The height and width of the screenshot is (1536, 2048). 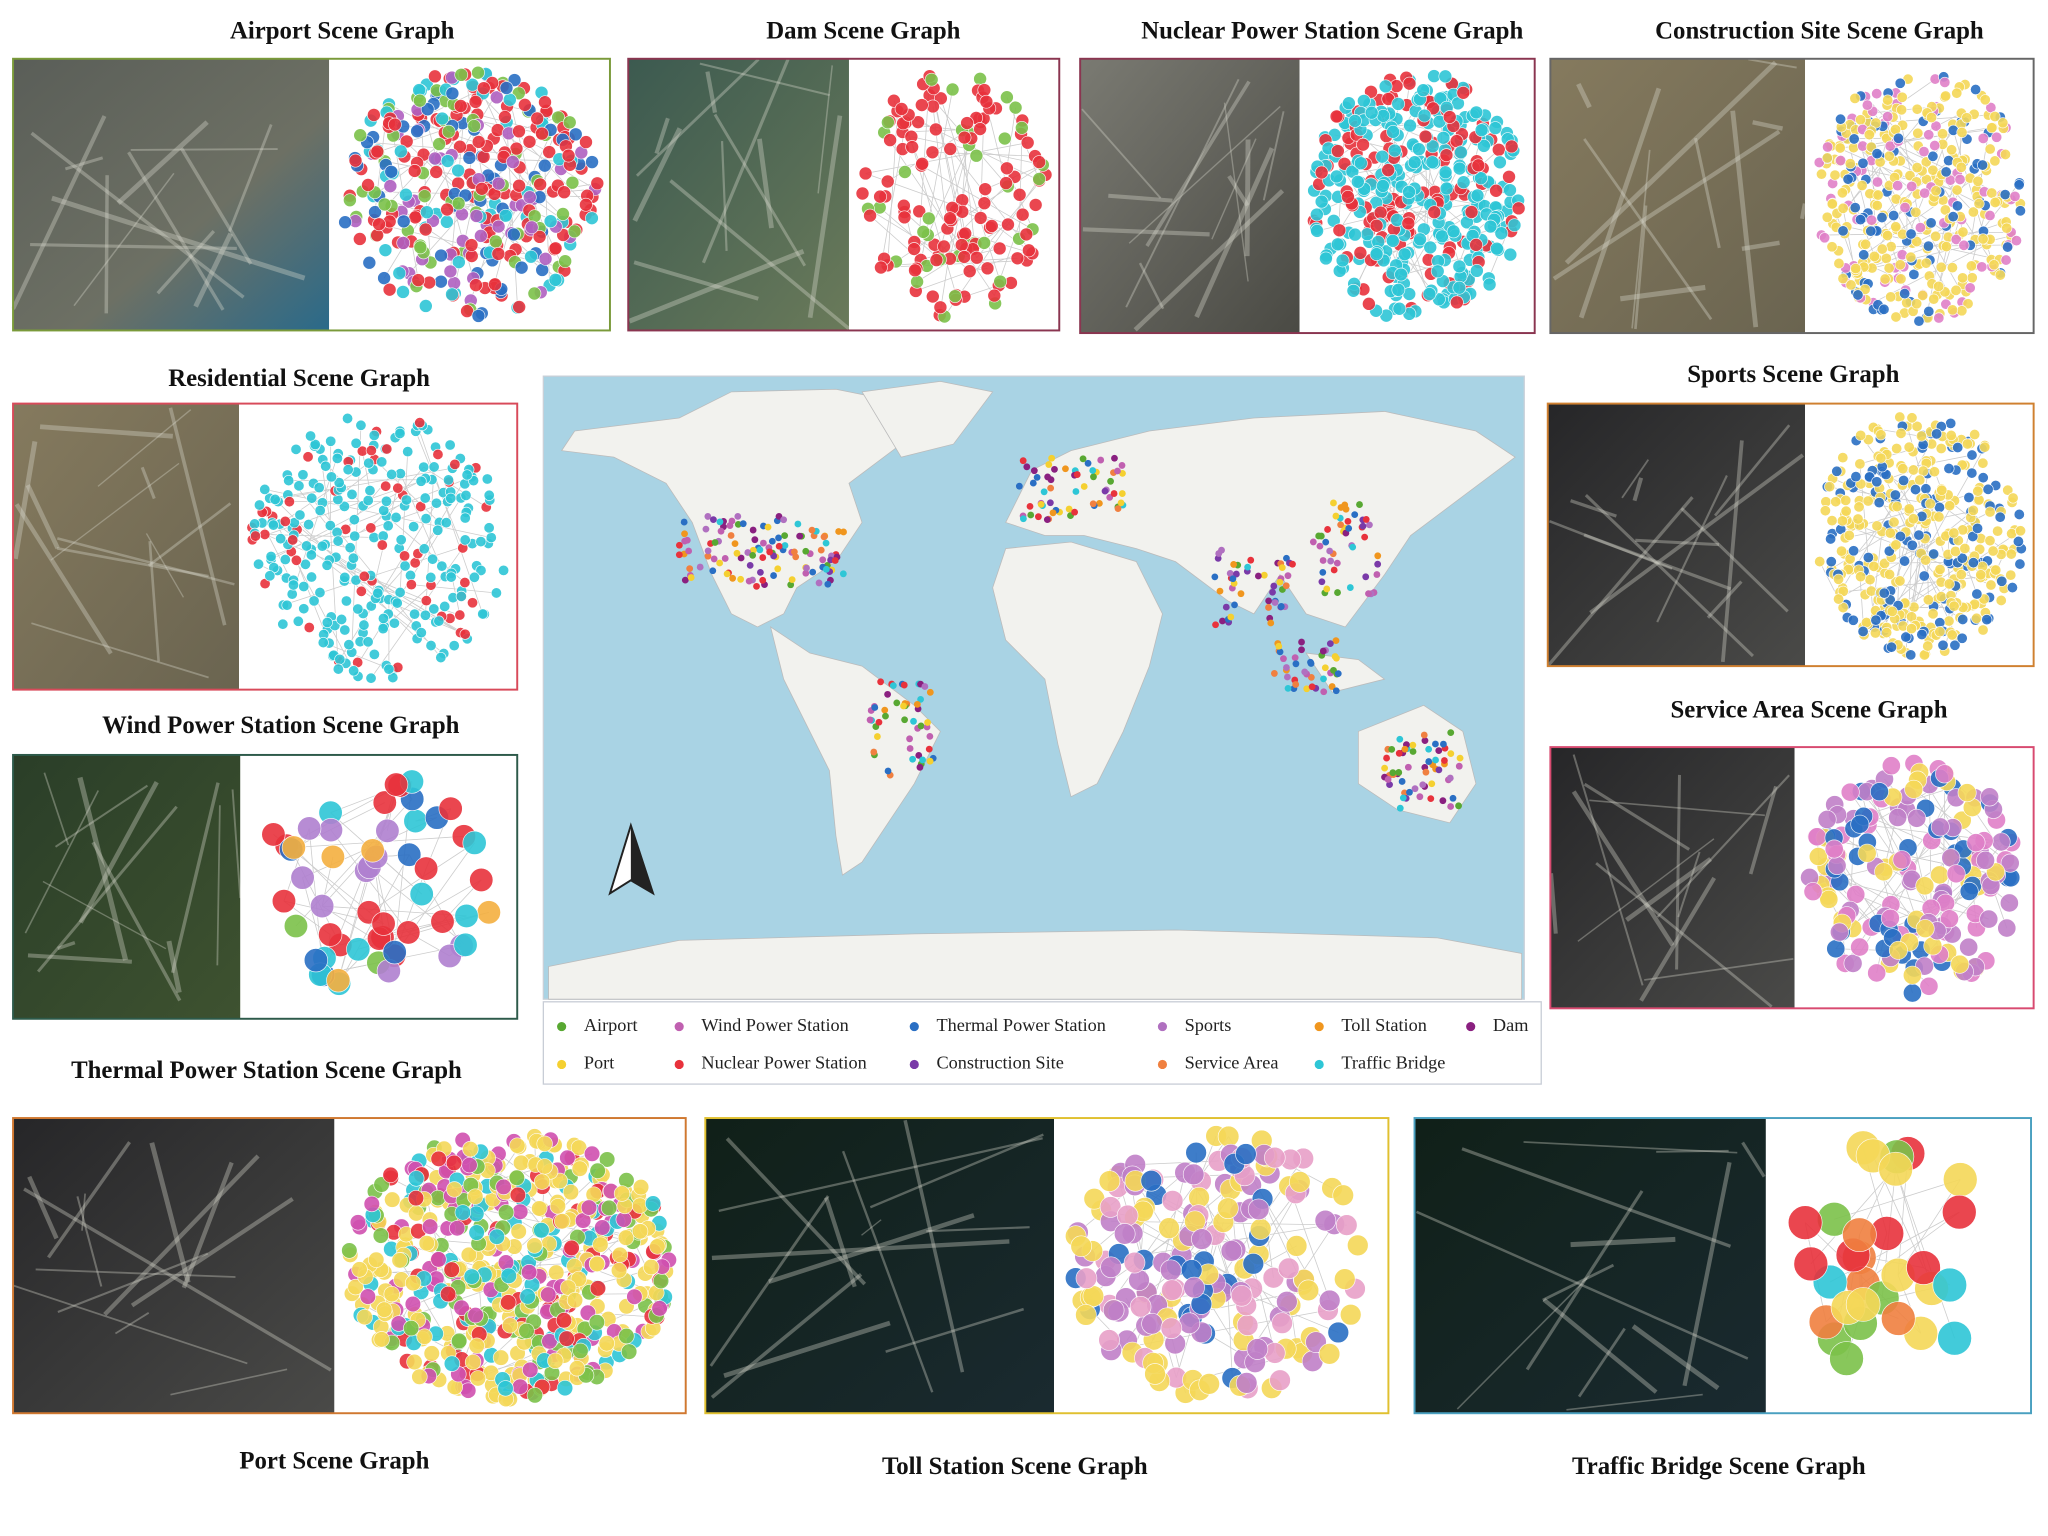 I want to click on panel-border, so click(x=311, y=194).